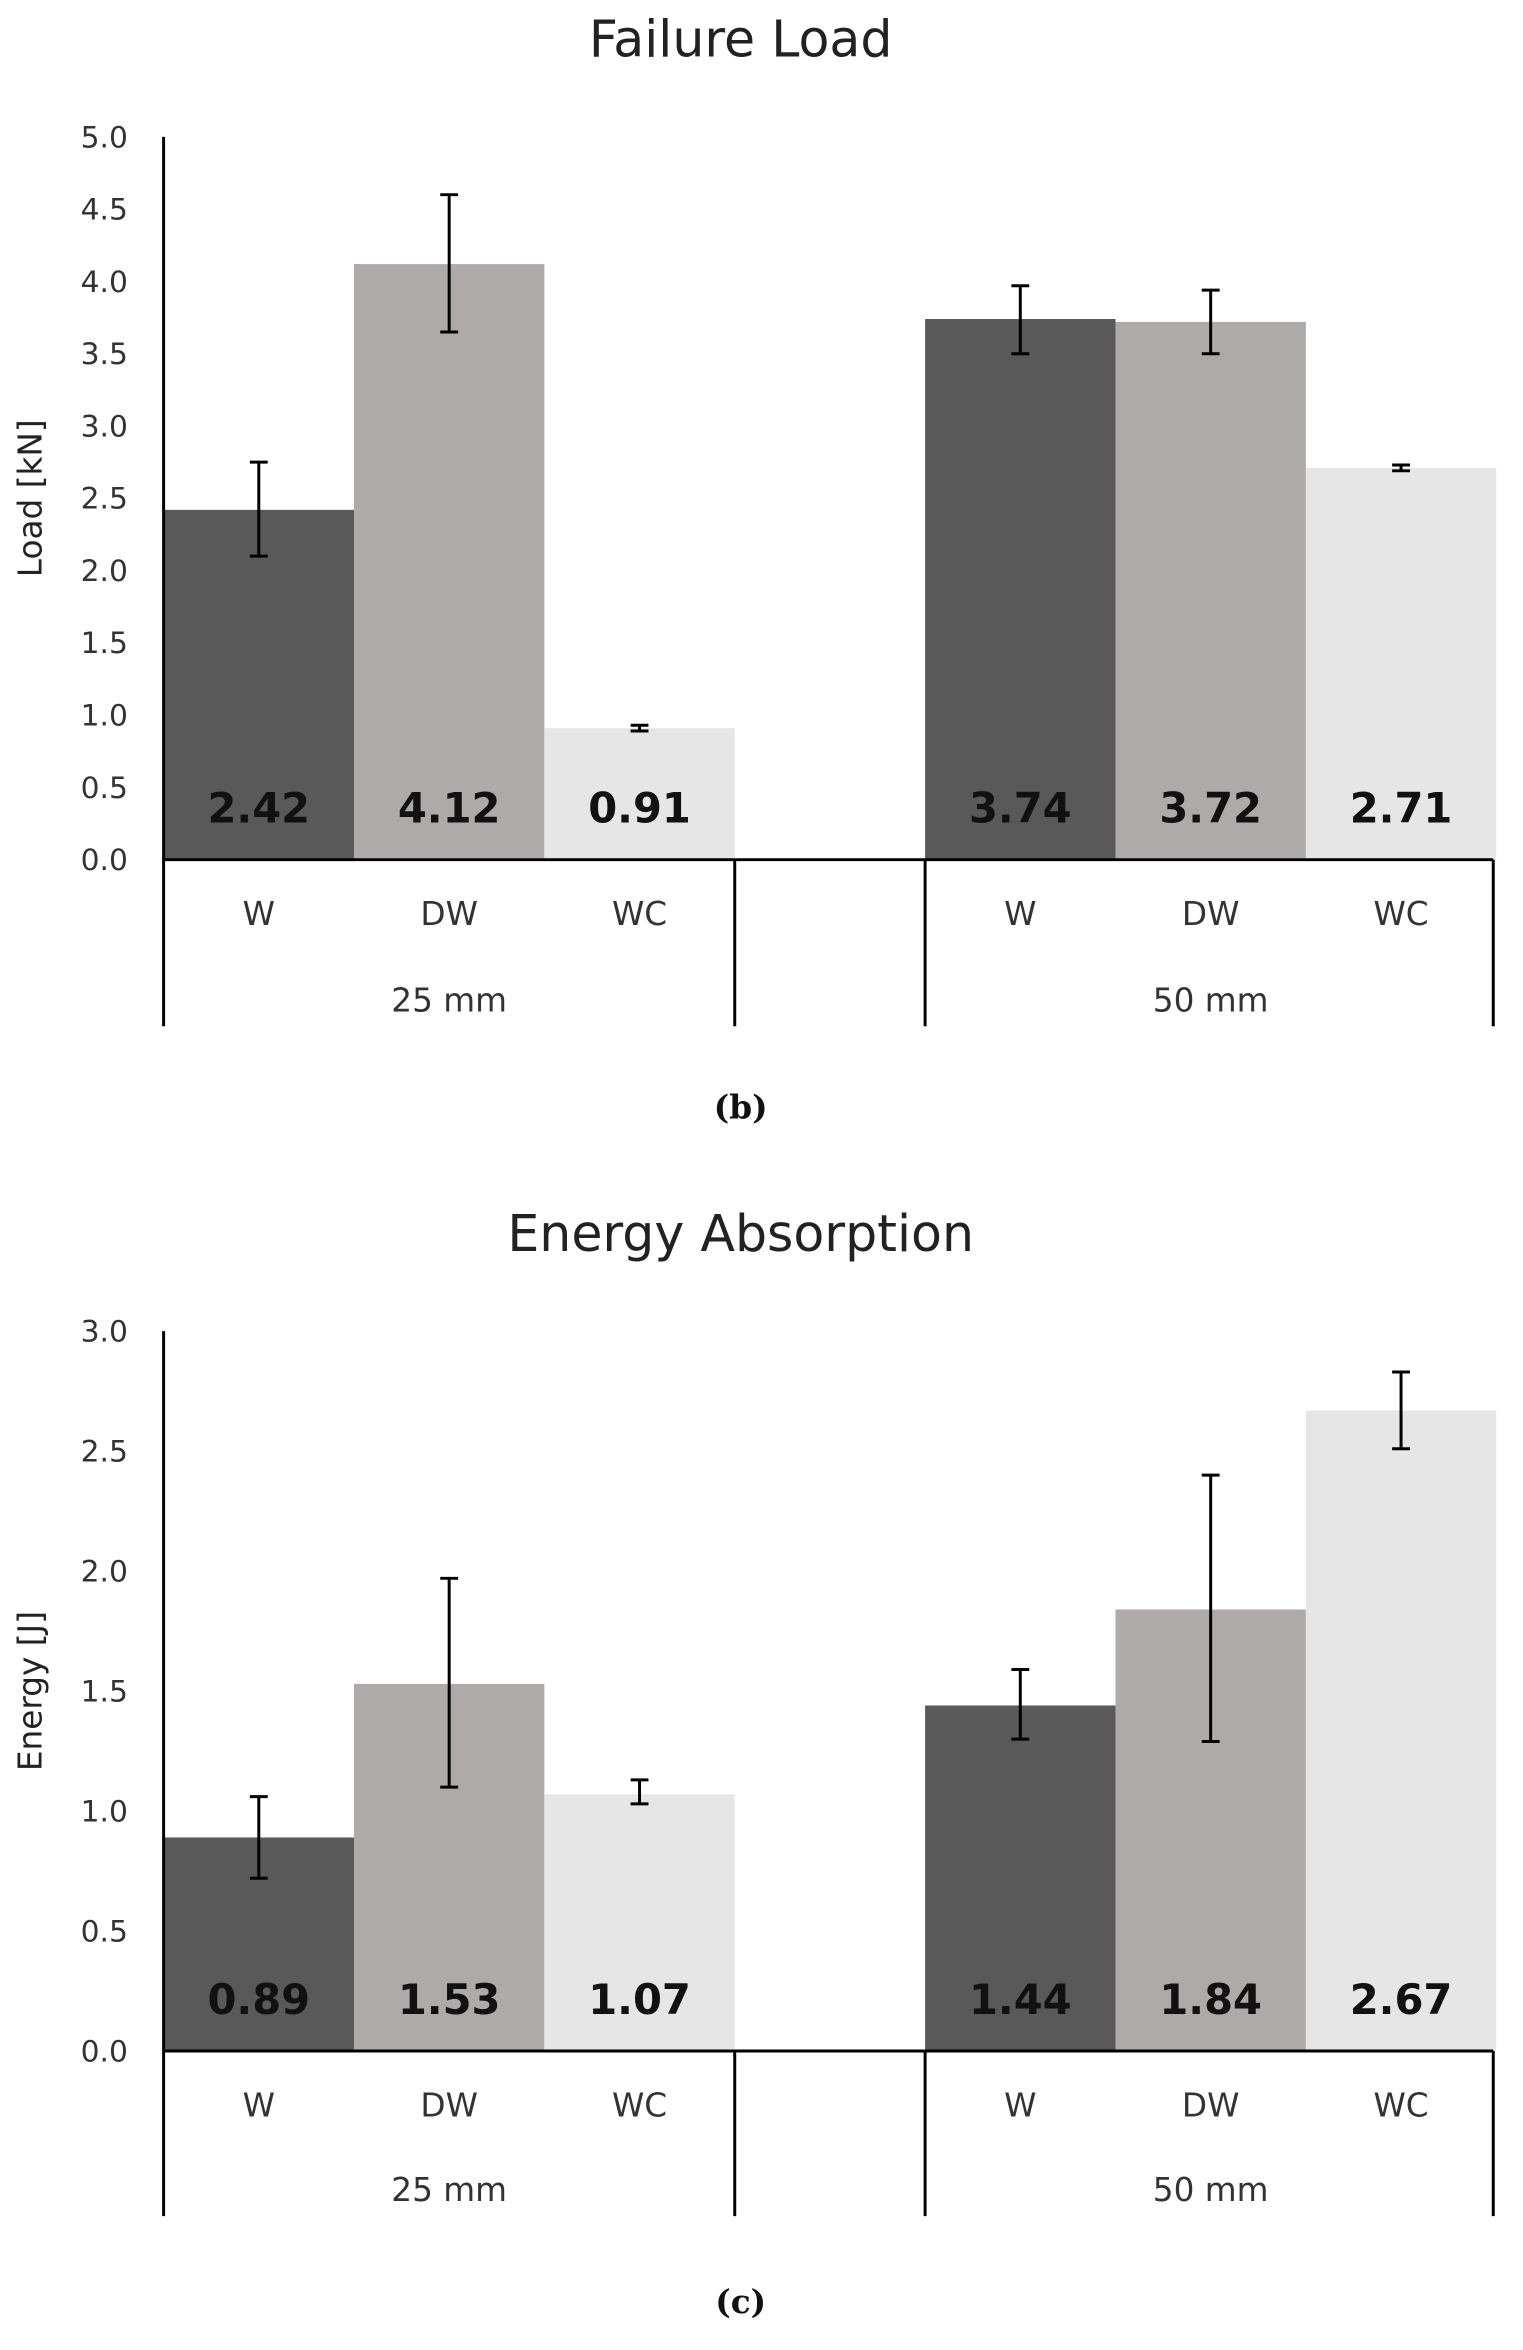 The height and width of the screenshot is (2350, 1523). I want to click on y-tick-label: 5.0, so click(104, 137).